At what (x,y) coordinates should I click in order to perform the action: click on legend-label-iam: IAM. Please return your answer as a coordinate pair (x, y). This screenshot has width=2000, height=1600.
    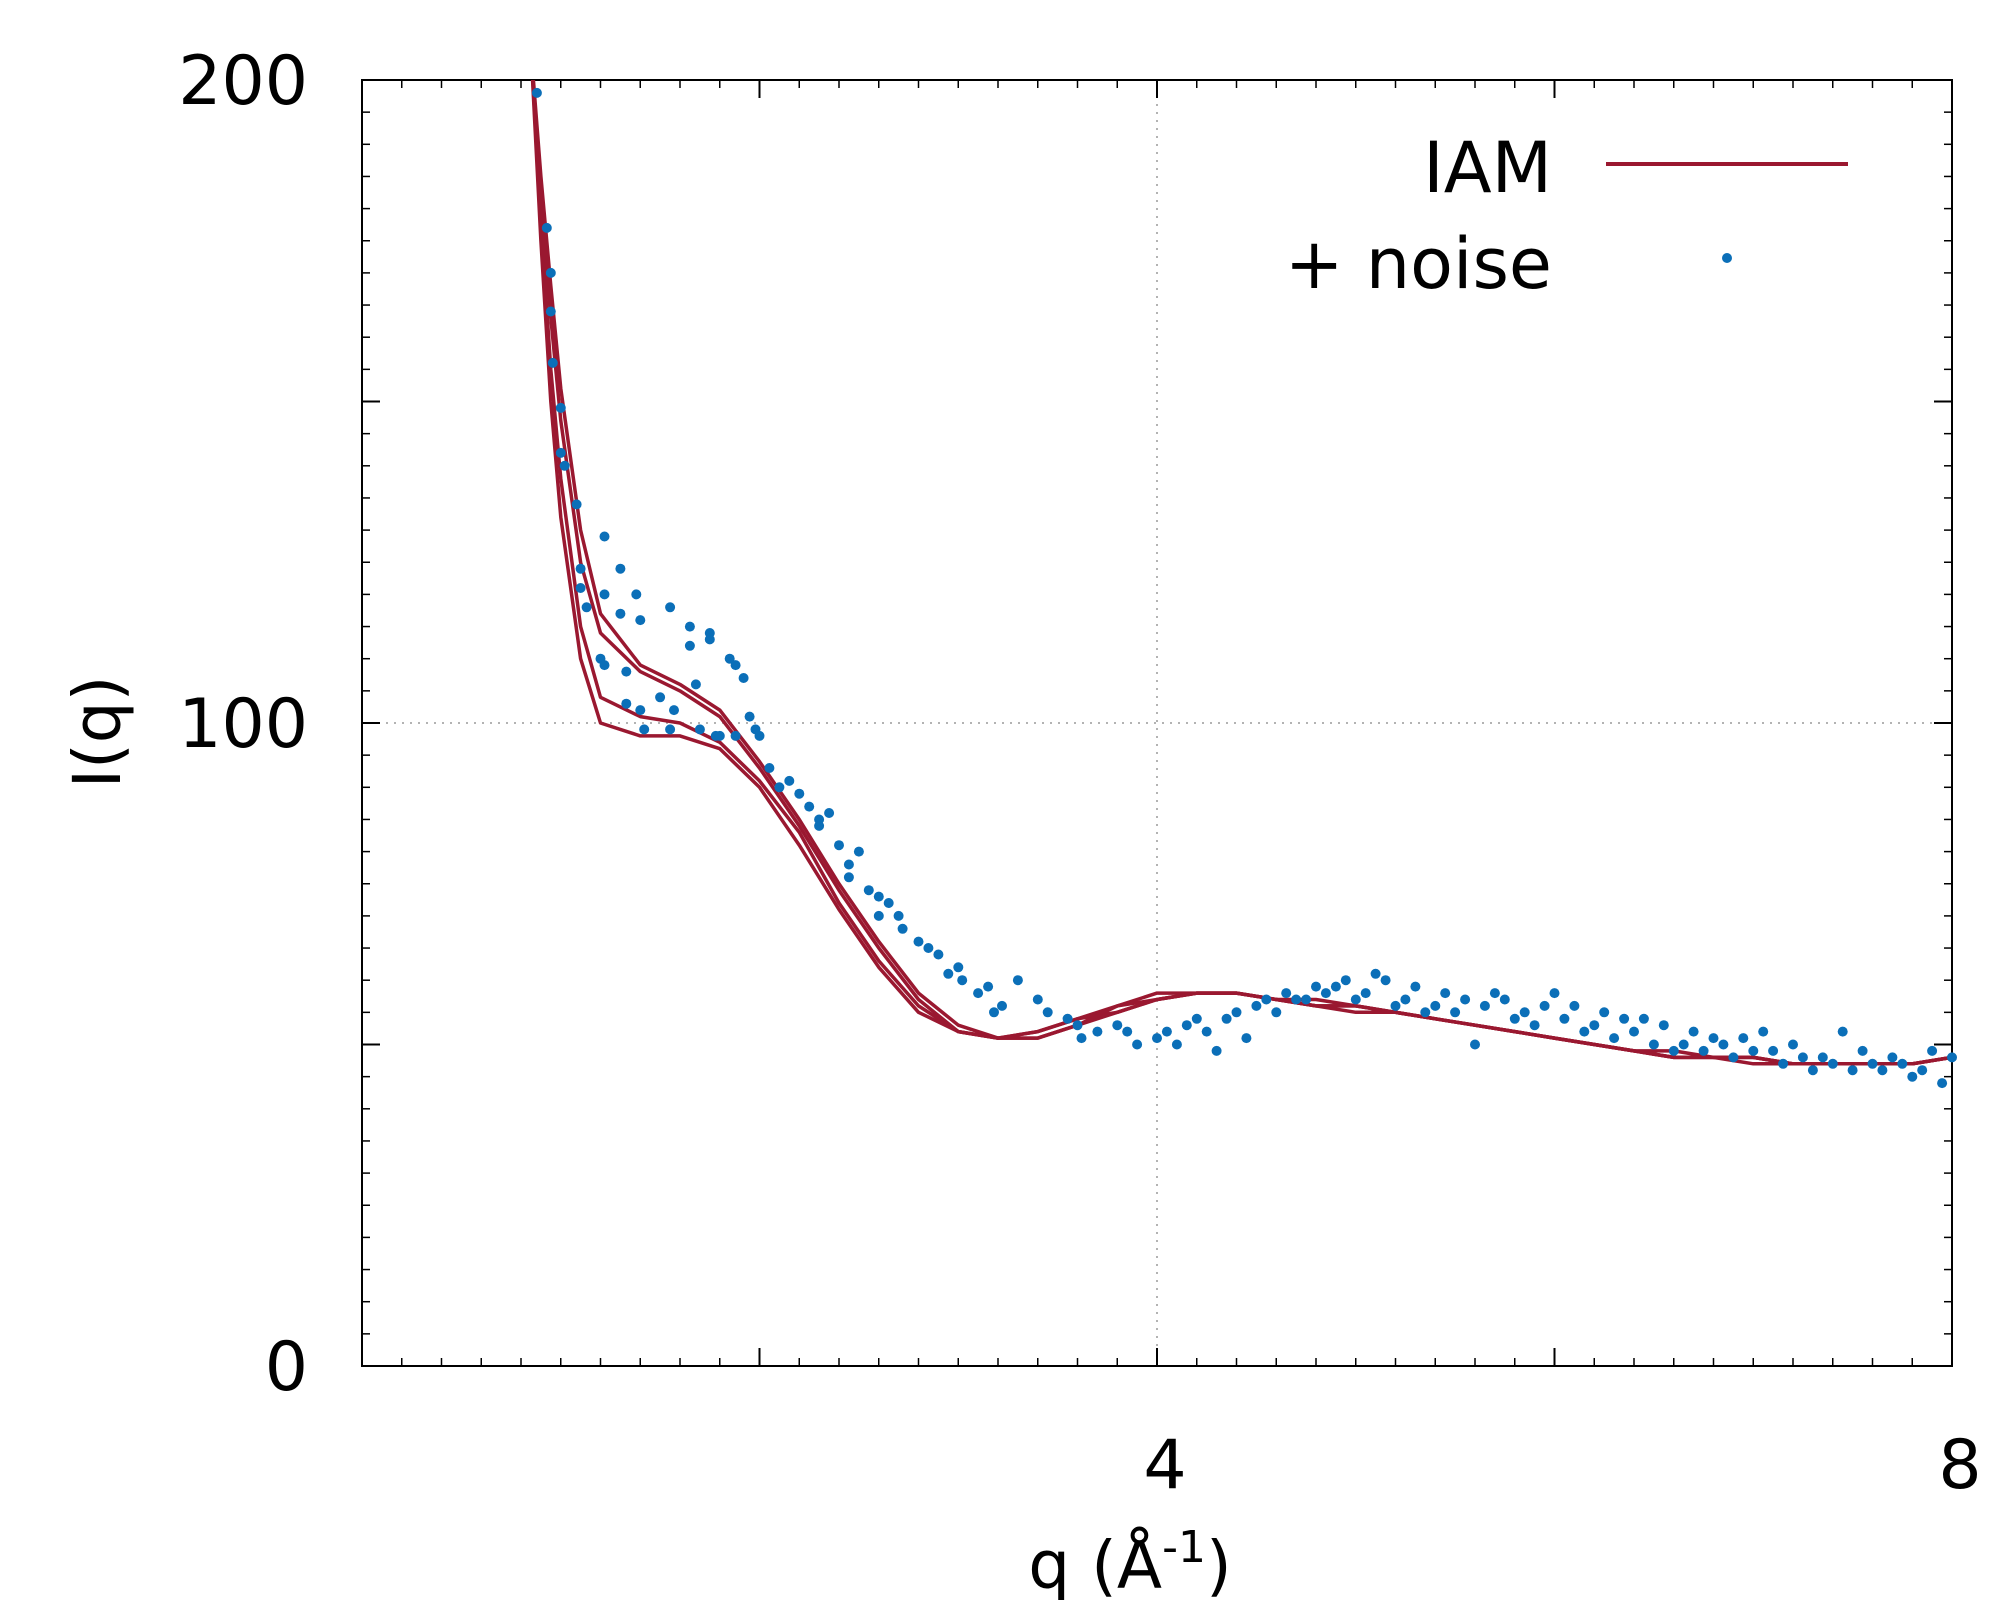
    Looking at the image, I should click on (1487, 168).